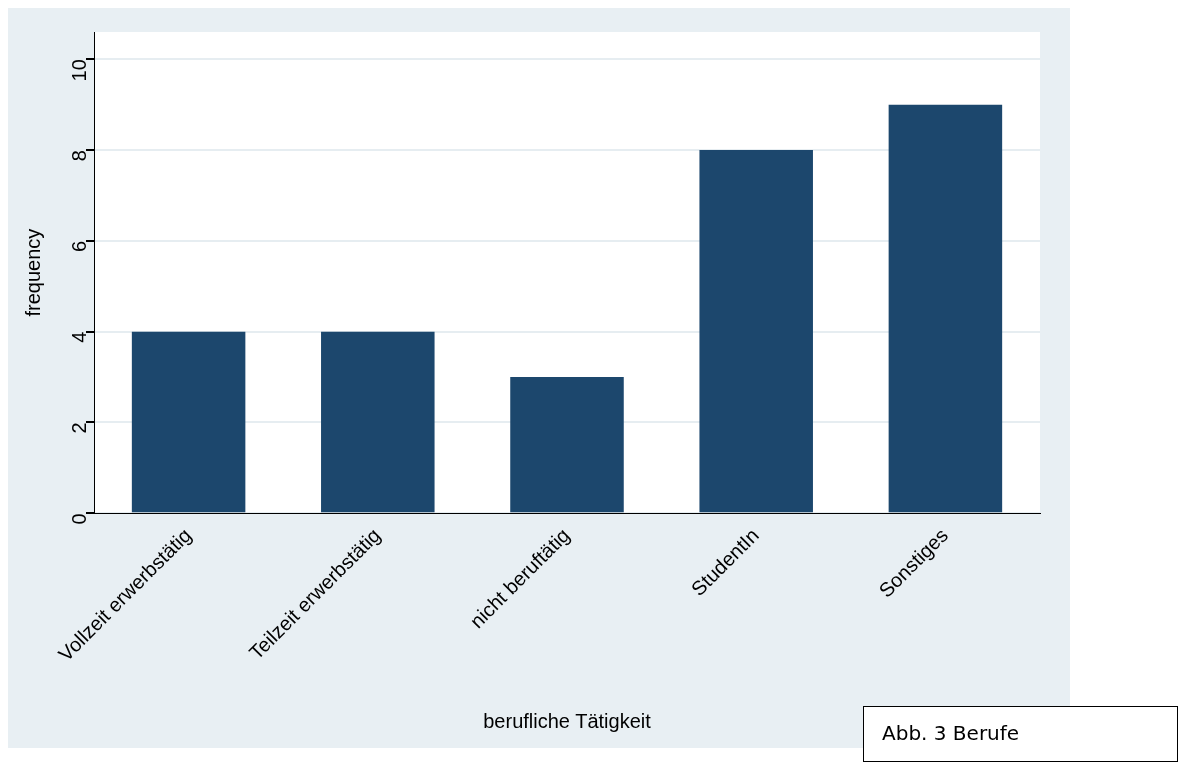  I want to click on y-axis-title: frequency, so click(32, 272).